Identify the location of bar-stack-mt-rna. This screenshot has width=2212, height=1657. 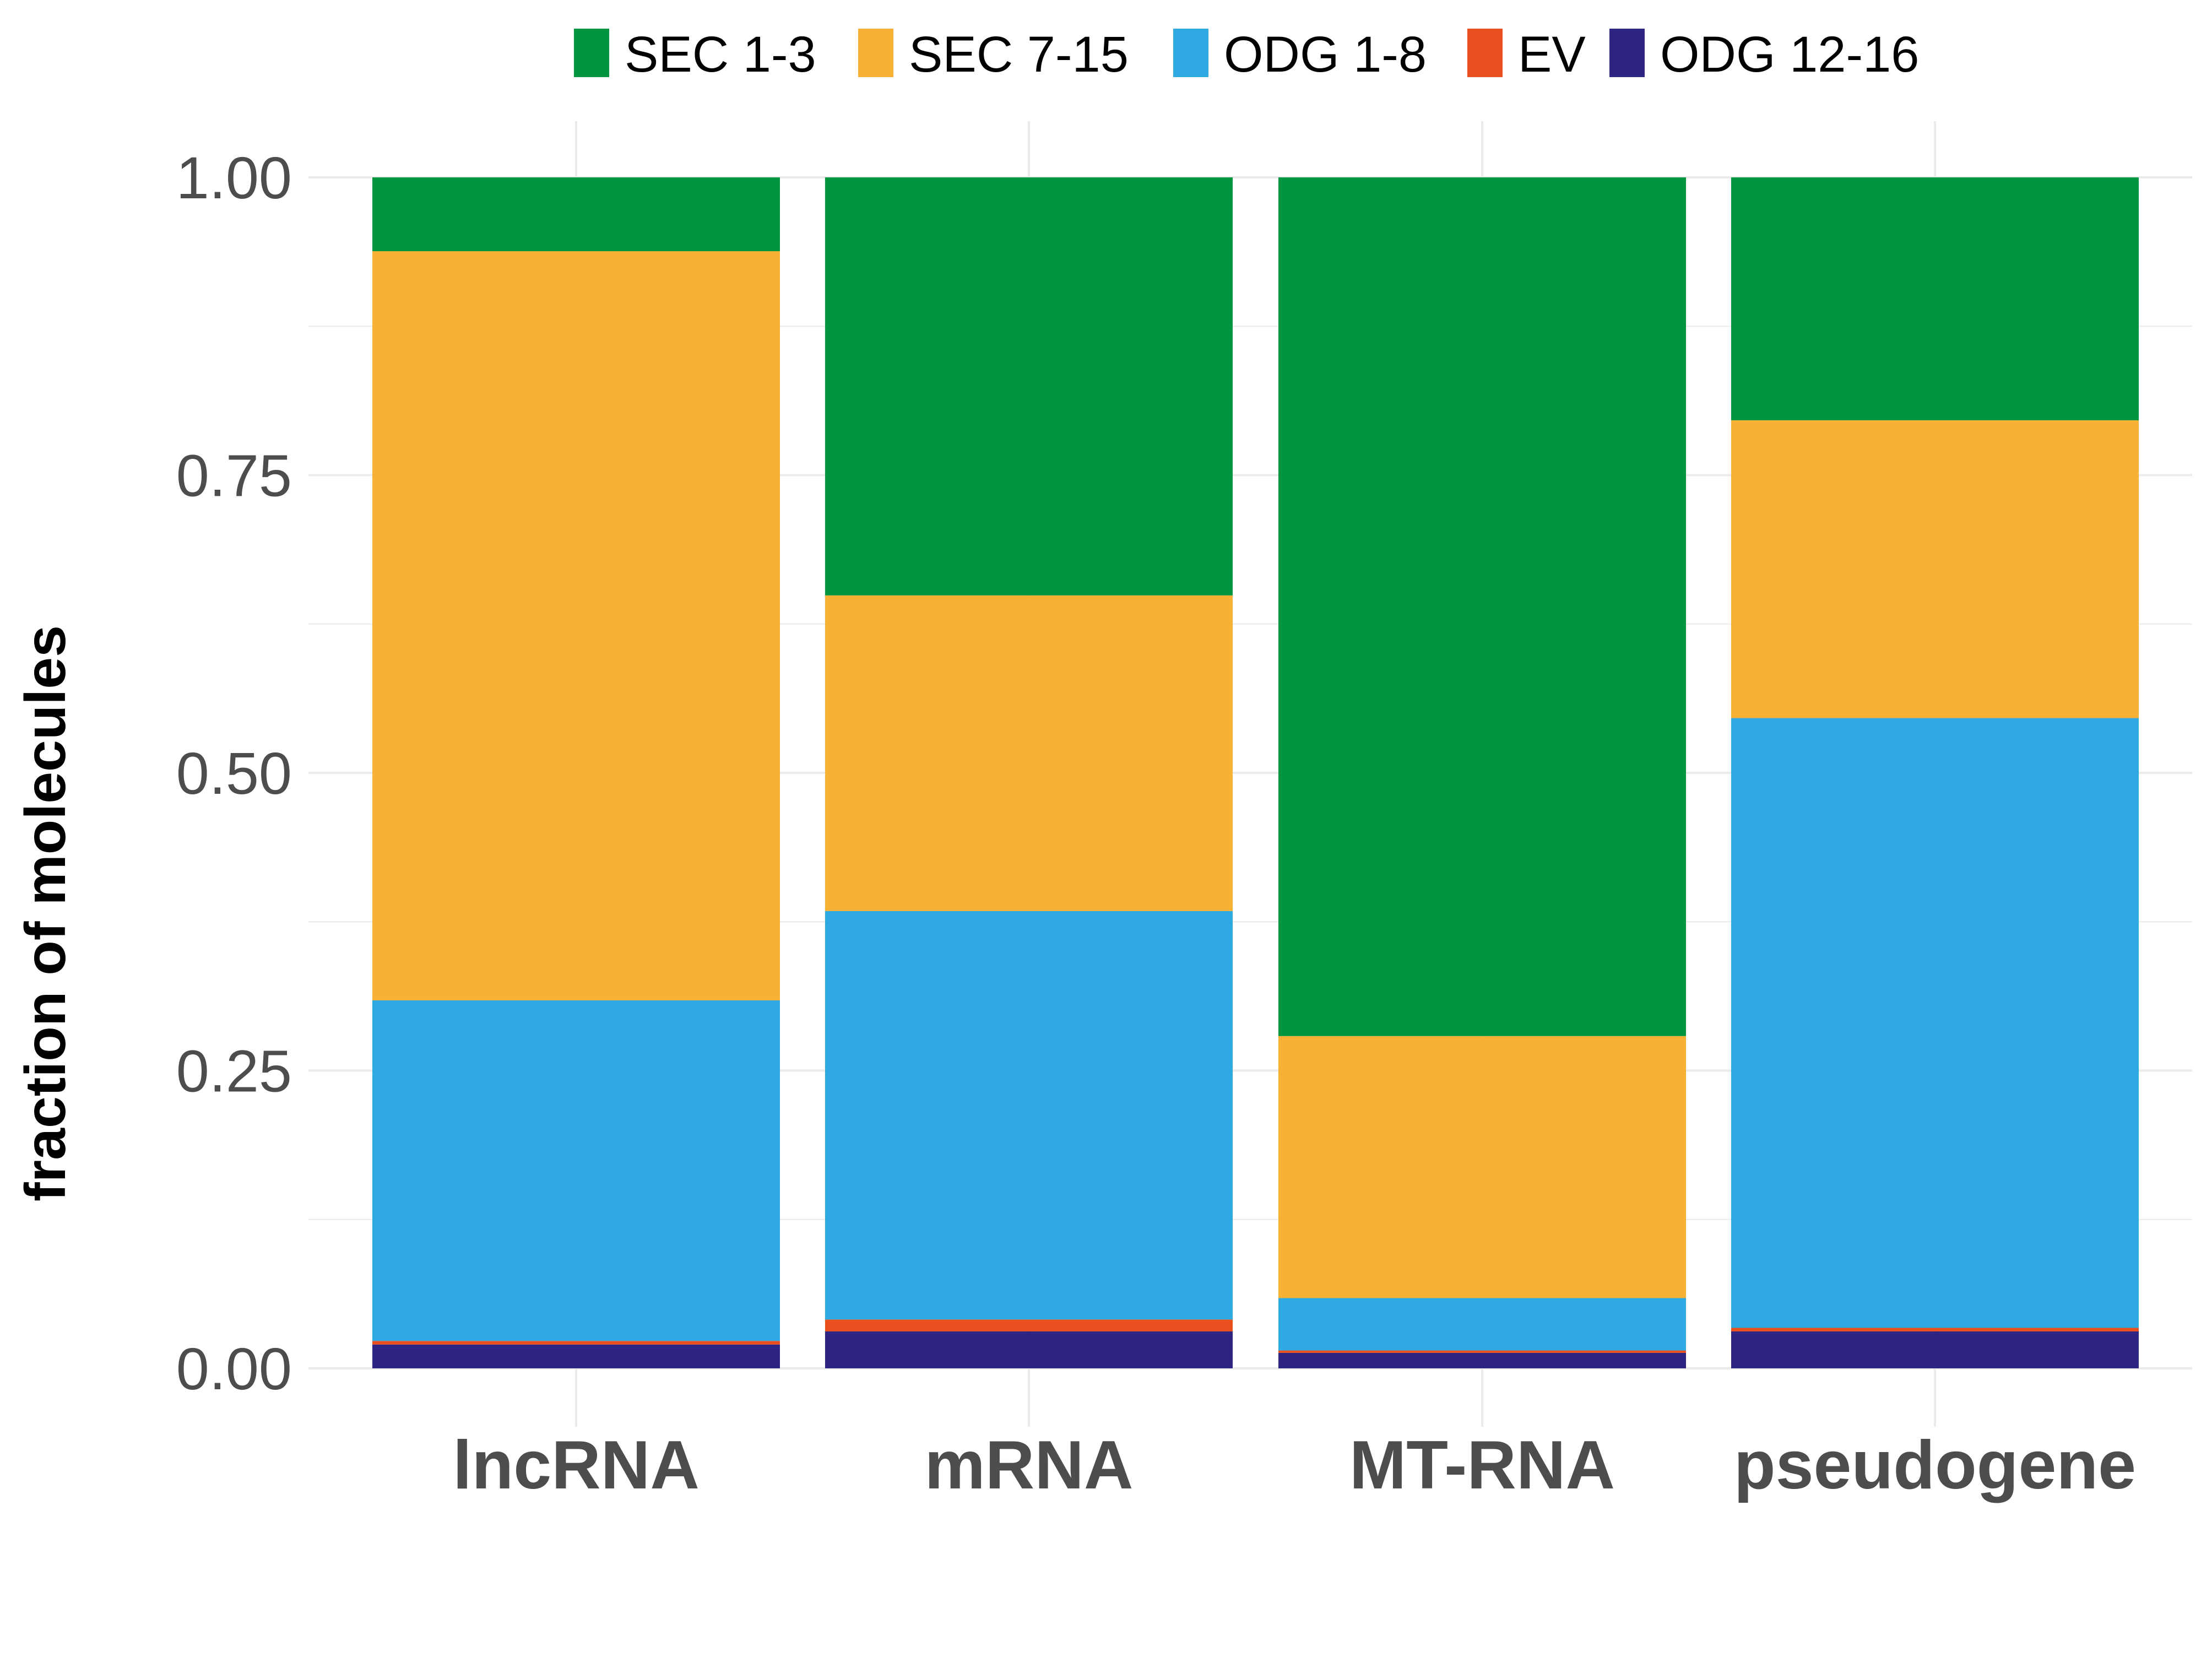
(1482, 772).